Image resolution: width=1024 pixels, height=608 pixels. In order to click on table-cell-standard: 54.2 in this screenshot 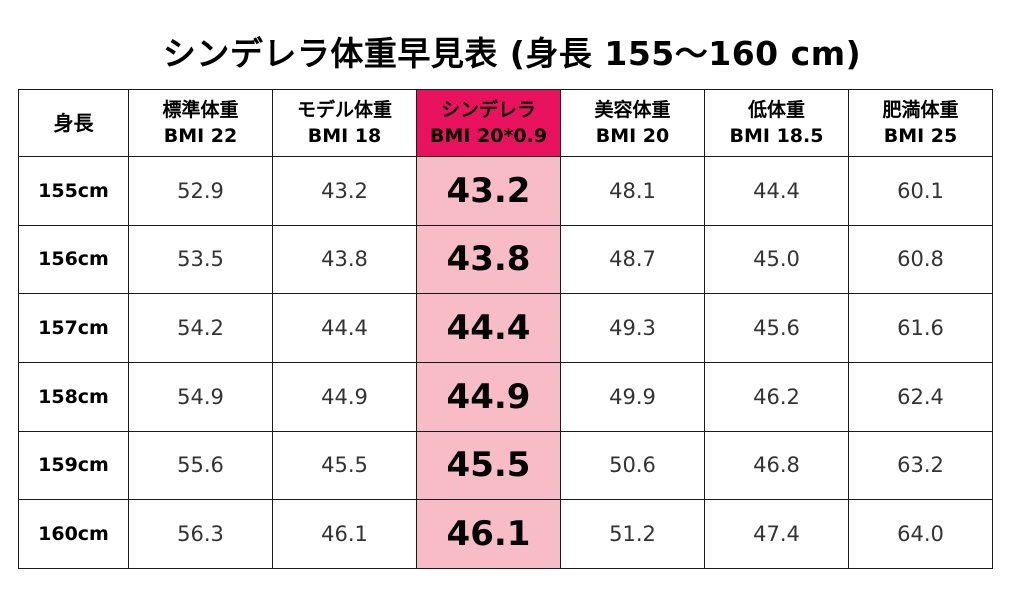, I will do `click(200, 328)`.